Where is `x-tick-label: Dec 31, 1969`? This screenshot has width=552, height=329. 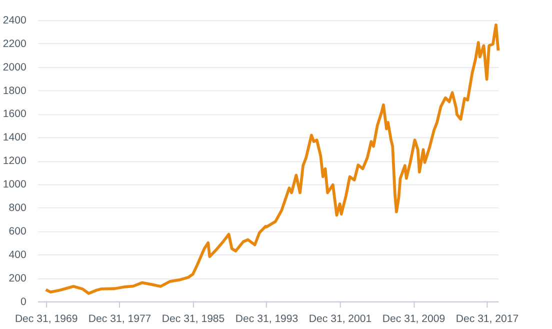 x-tick-label: Dec 31, 1969 is located at coordinates (46, 319).